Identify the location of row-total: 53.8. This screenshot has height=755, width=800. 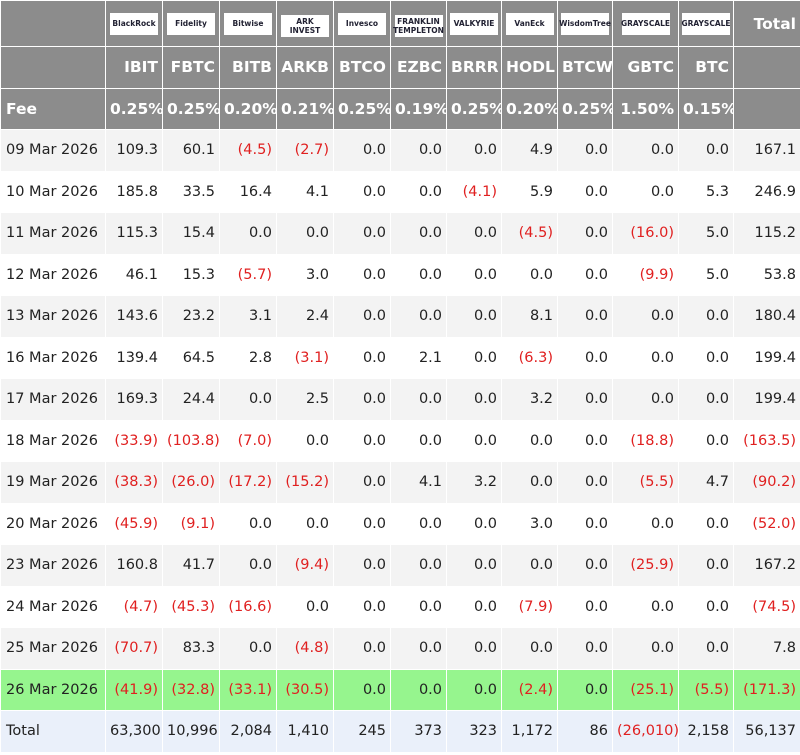
(766, 274).